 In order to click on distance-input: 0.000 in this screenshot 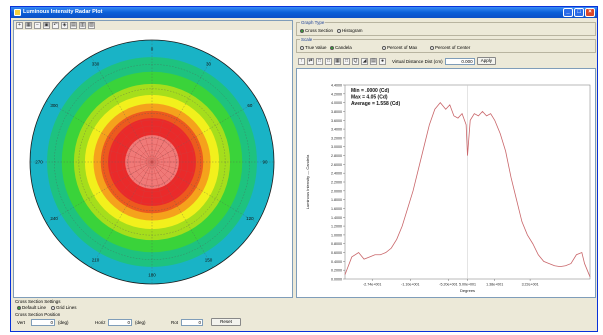, I will do `click(459, 61)`.